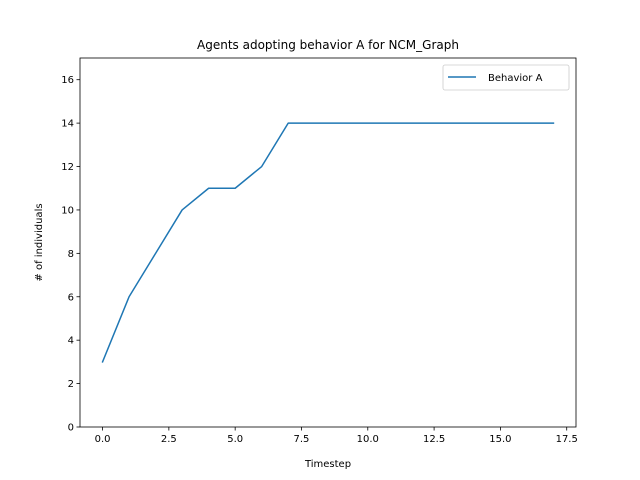 This screenshot has width=640, height=480. What do you see at coordinates (302, 439) in the screenshot?
I see `x-tick-label: 7.5` at bounding box center [302, 439].